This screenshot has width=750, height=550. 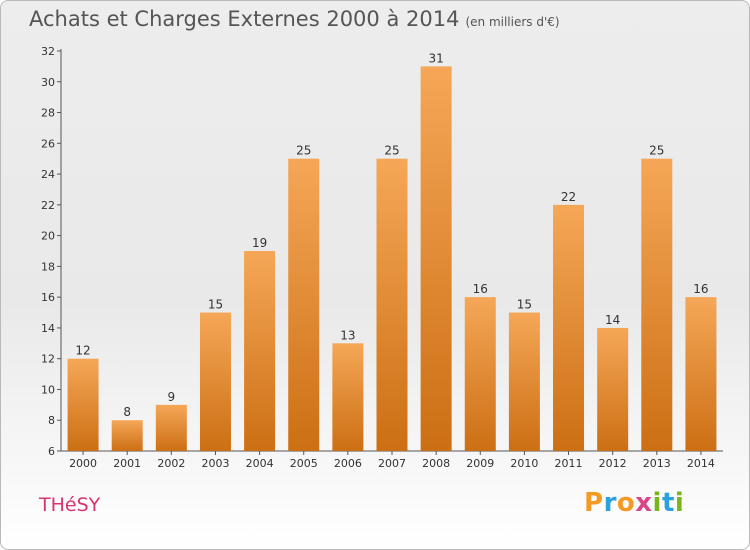 What do you see at coordinates (48, 328) in the screenshot?
I see `y-tick-label: 14` at bounding box center [48, 328].